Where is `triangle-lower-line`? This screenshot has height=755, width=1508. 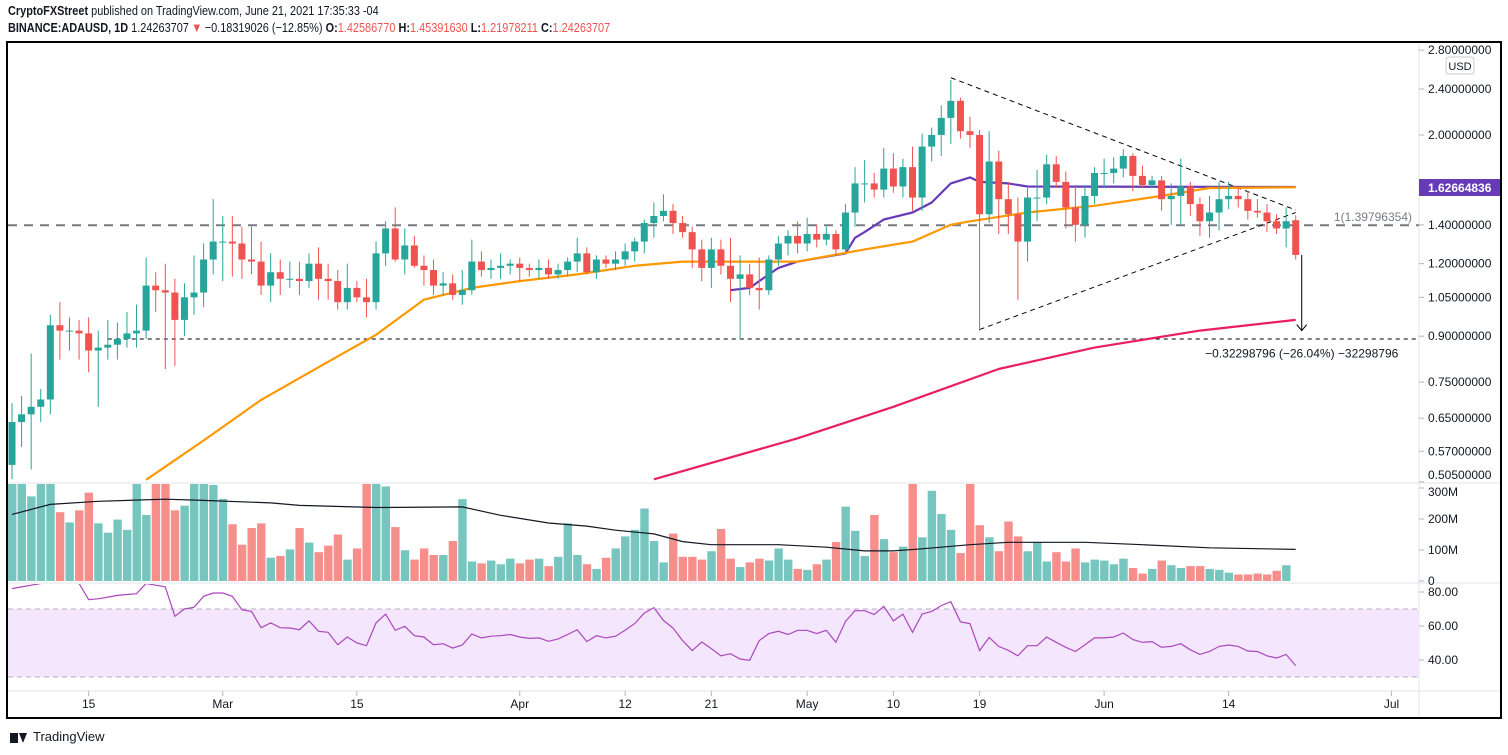 triangle-lower-line is located at coordinates (1137, 271).